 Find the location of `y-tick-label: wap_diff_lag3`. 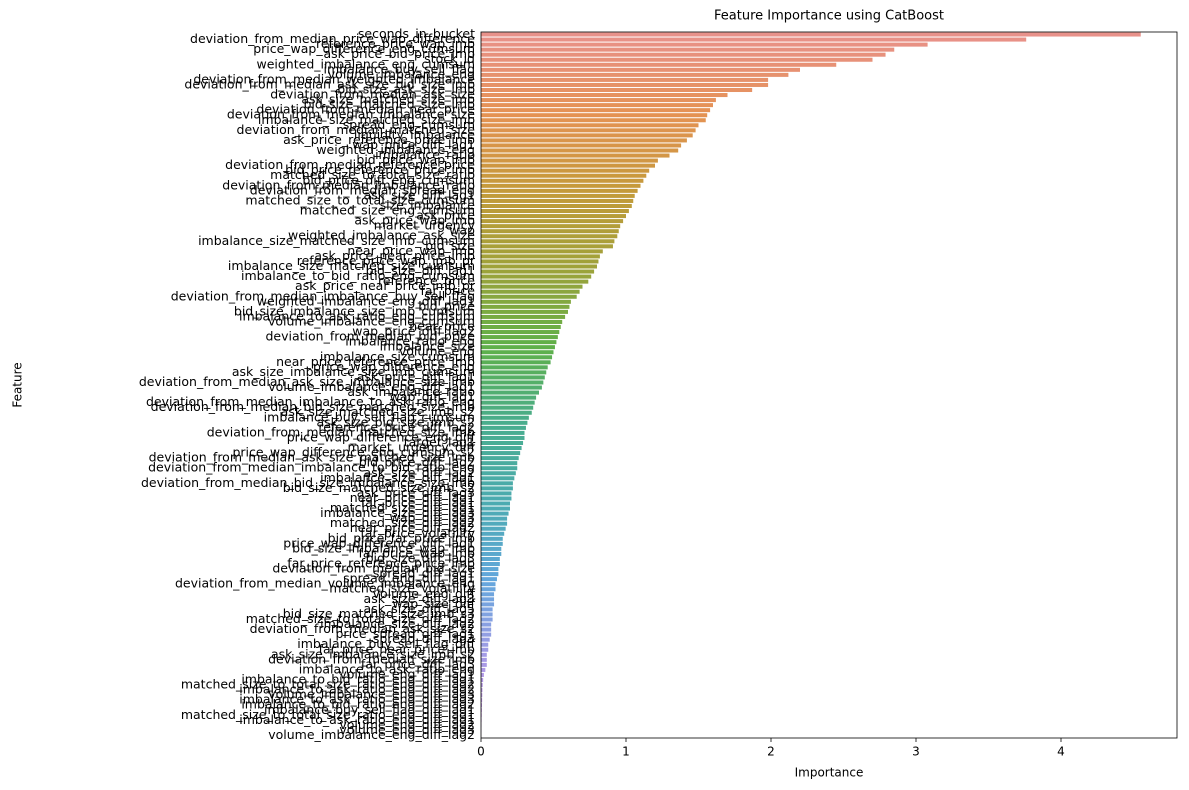

y-tick-label: wap_diff_lag3 is located at coordinates (432, 517).